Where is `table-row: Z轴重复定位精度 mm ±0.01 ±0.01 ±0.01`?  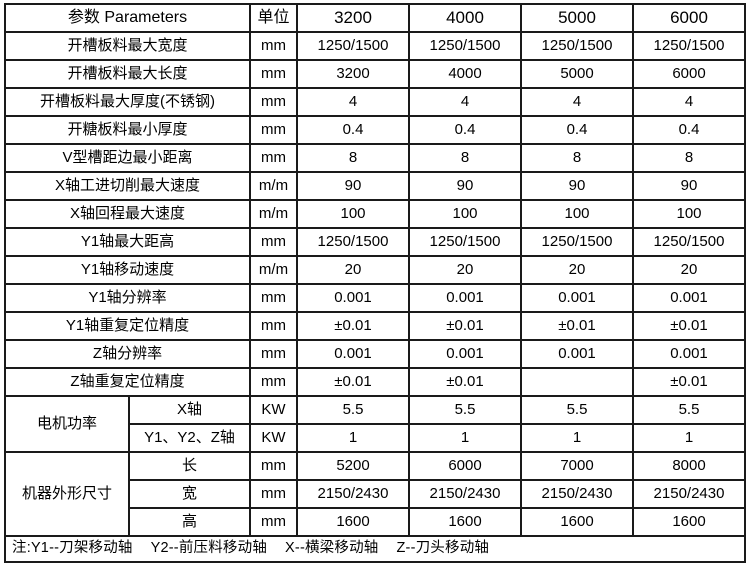 table-row: Z轴重复定位精度 mm ±0.01 ±0.01 ±0.01 is located at coordinates (375, 382).